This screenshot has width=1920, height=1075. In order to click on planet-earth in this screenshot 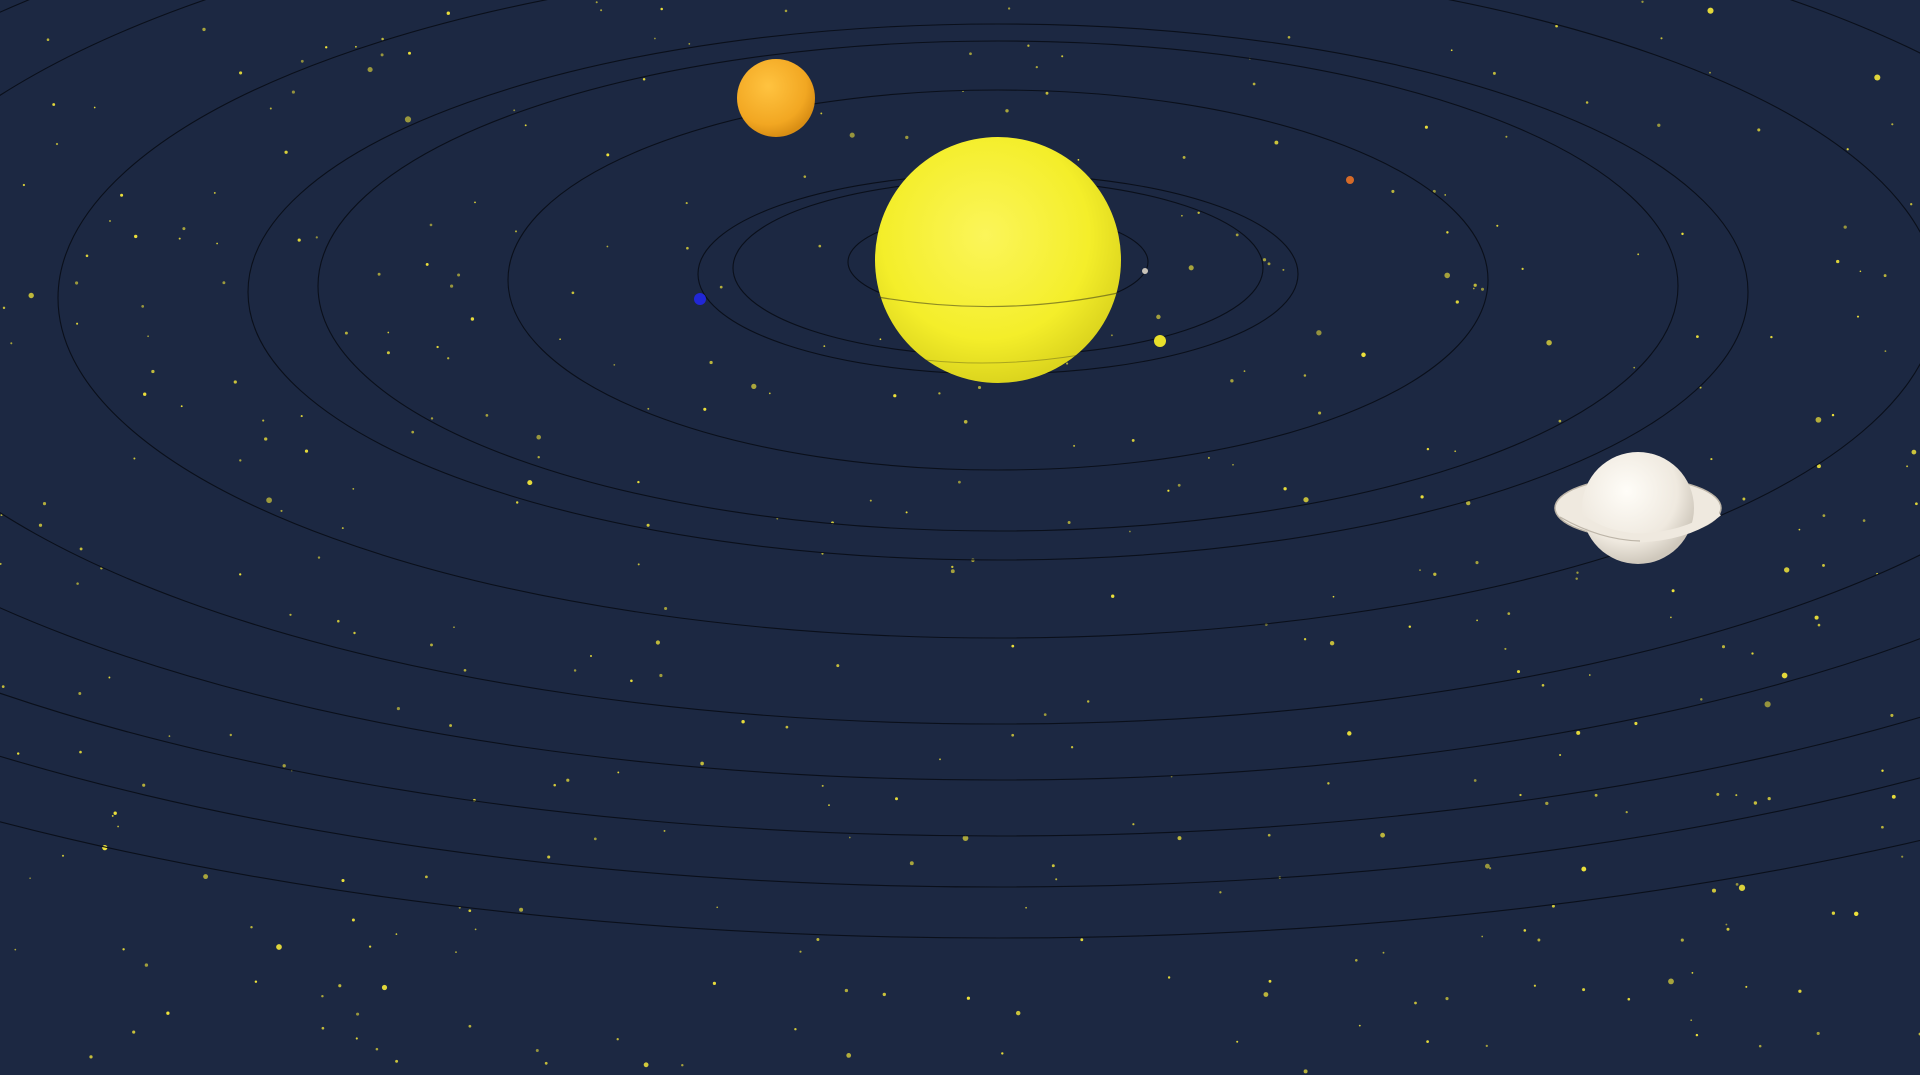, I will do `click(700, 299)`.